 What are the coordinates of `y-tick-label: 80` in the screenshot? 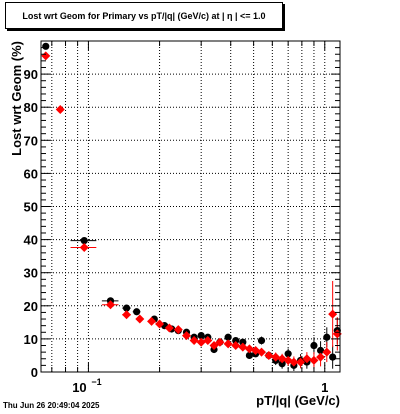 It's located at (31, 107).